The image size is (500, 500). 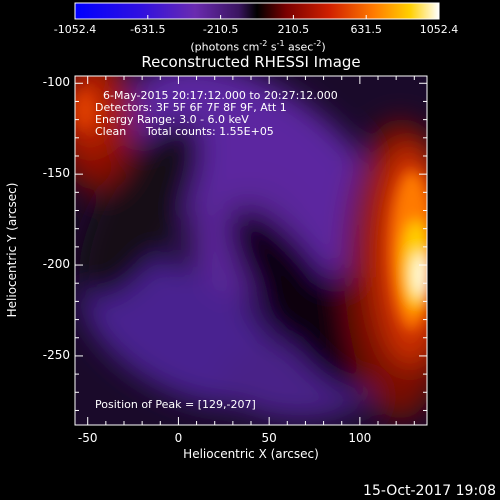 What do you see at coordinates (257, 17) in the screenshot?
I see `colorbar-tick-marks` at bounding box center [257, 17].